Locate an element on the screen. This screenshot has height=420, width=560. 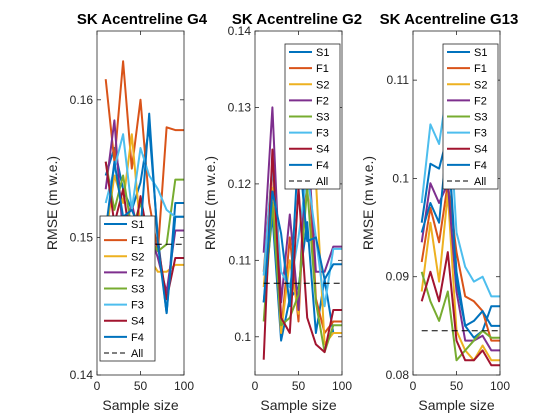
series-line-f3 is located at coordinates (460, 191).